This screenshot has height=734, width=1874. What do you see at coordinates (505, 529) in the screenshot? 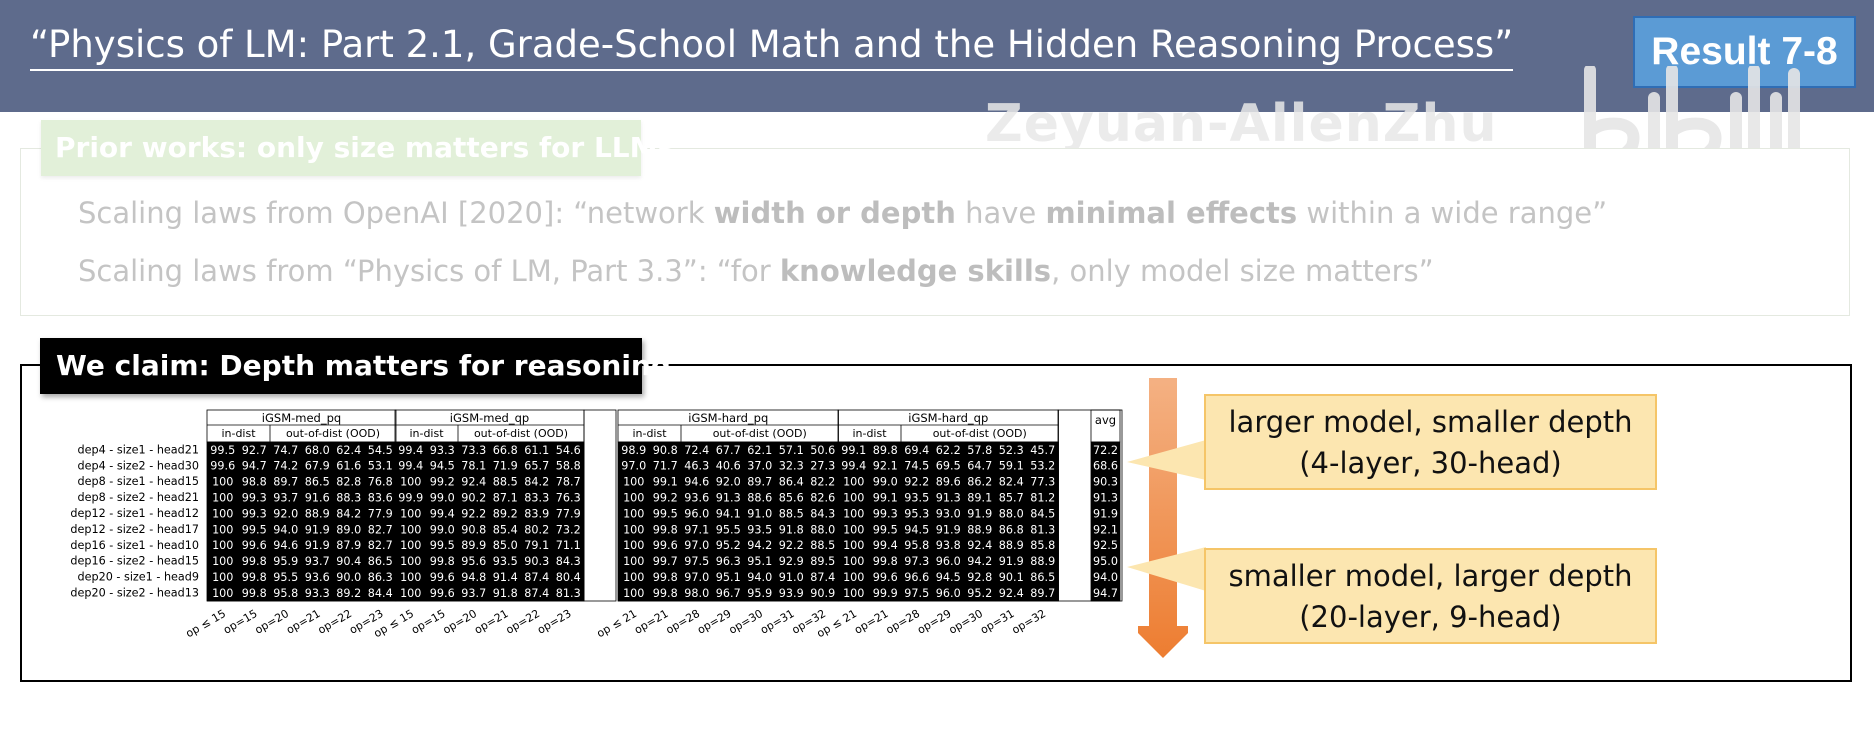
I see `cell-value: 85.4` at bounding box center [505, 529].